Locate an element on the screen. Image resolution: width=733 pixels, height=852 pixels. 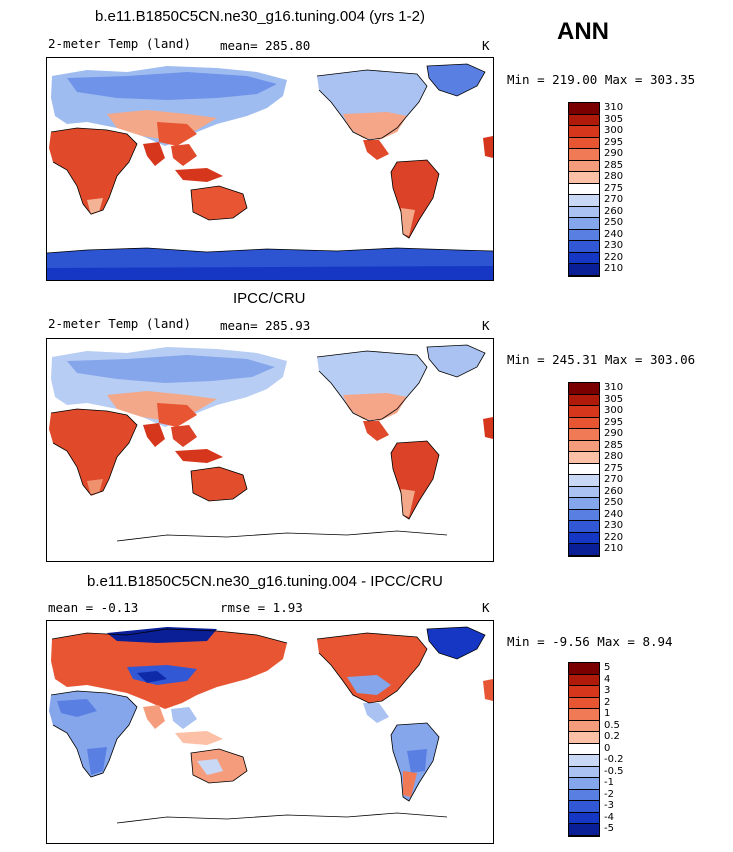
panel2-units-label: K is located at coordinates (486, 325).